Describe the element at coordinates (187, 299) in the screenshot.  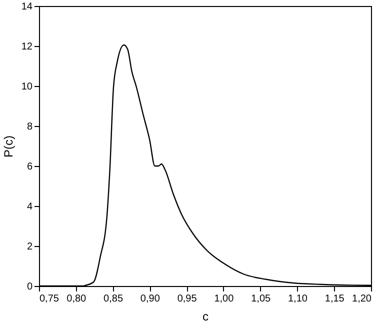
I see `x-tick-label: 0,95` at that location.